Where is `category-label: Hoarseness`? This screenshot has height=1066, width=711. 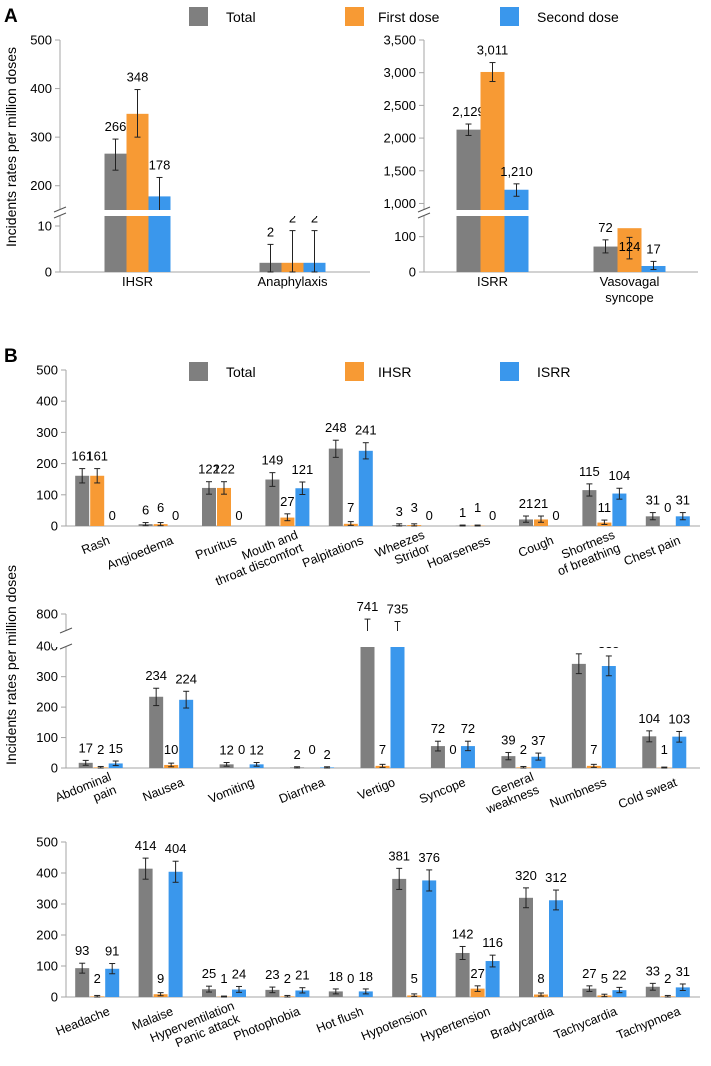 category-label: Hoarseness is located at coordinates (458, 552).